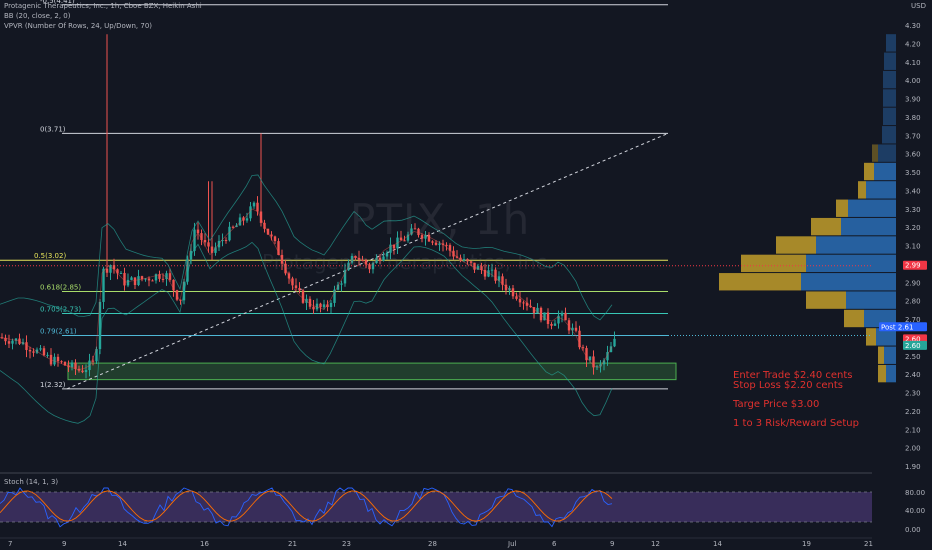 Image resolution: width=932 pixels, height=550 pixels. Describe the element at coordinates (58, 332) in the screenshot. I see `fib-level-label: 0.79(2.61)` at that location.